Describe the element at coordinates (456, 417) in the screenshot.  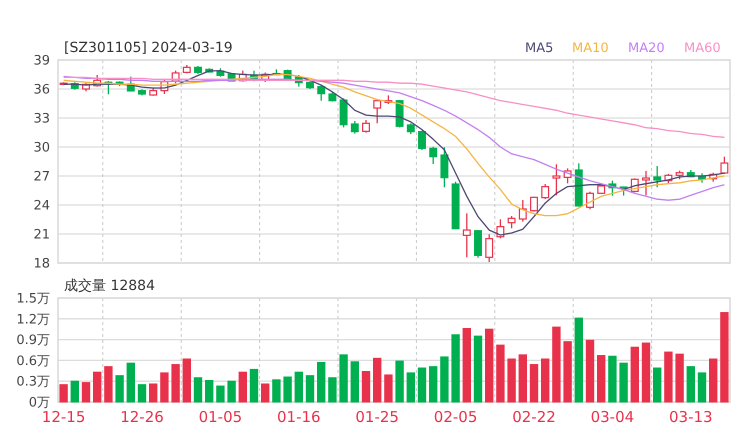
I see `x-tick-label: 02-05` at that location.